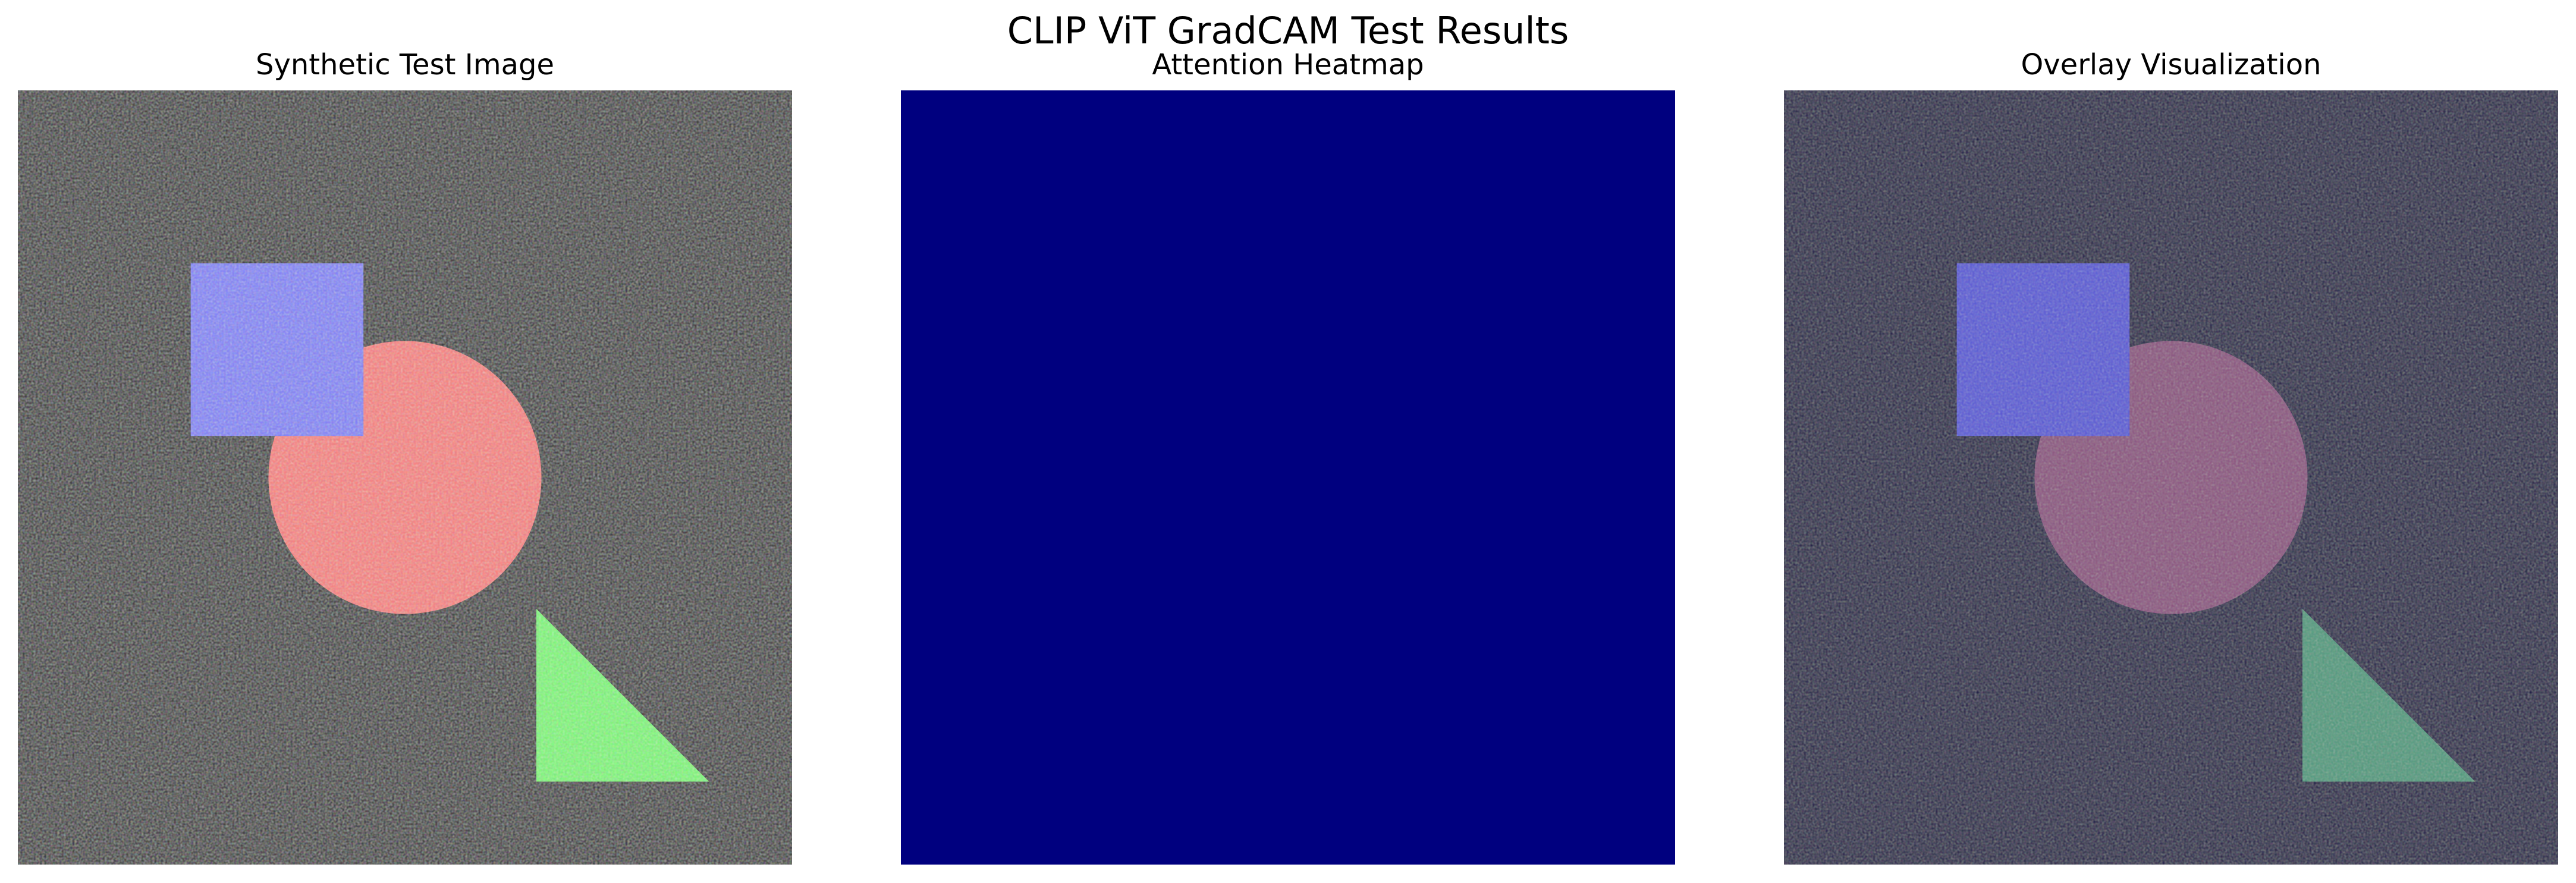 This screenshot has height=883, width=2576. Describe the element at coordinates (622, 695) in the screenshot. I see `green-triangle-shape` at that location.